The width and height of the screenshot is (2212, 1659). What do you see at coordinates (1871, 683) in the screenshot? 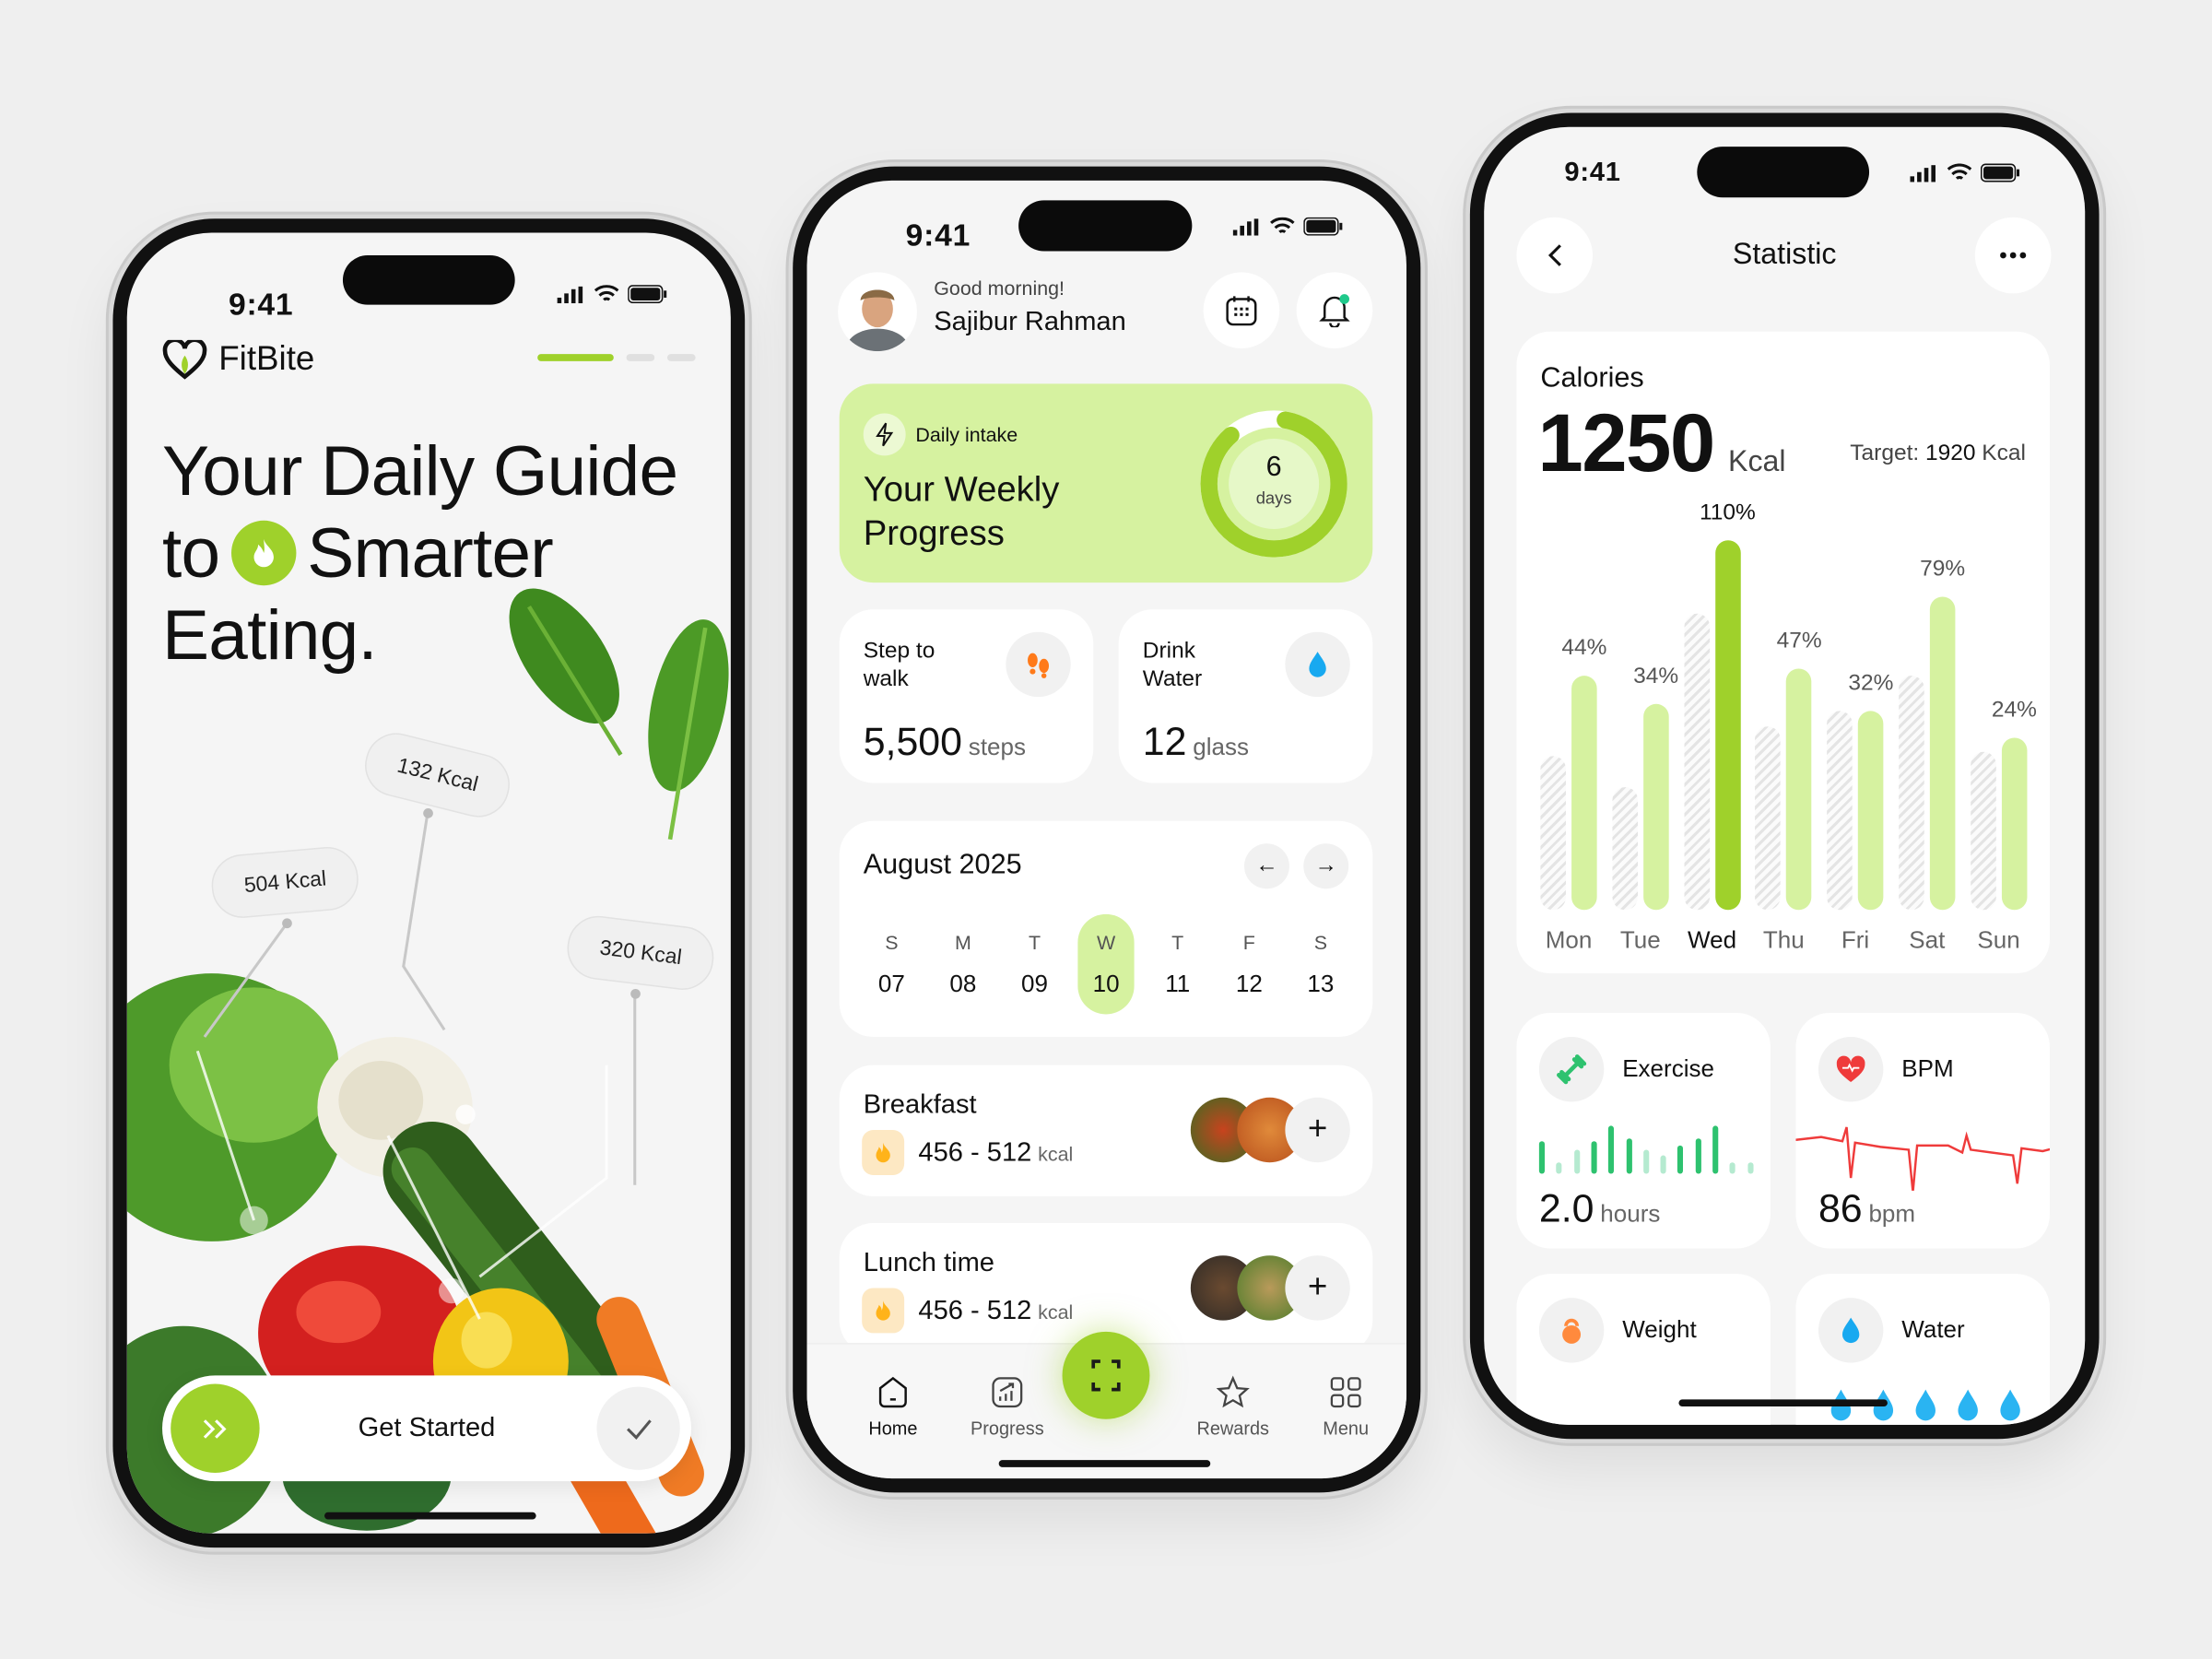
I see `bar-value-label: 32%` at bounding box center [1871, 683].